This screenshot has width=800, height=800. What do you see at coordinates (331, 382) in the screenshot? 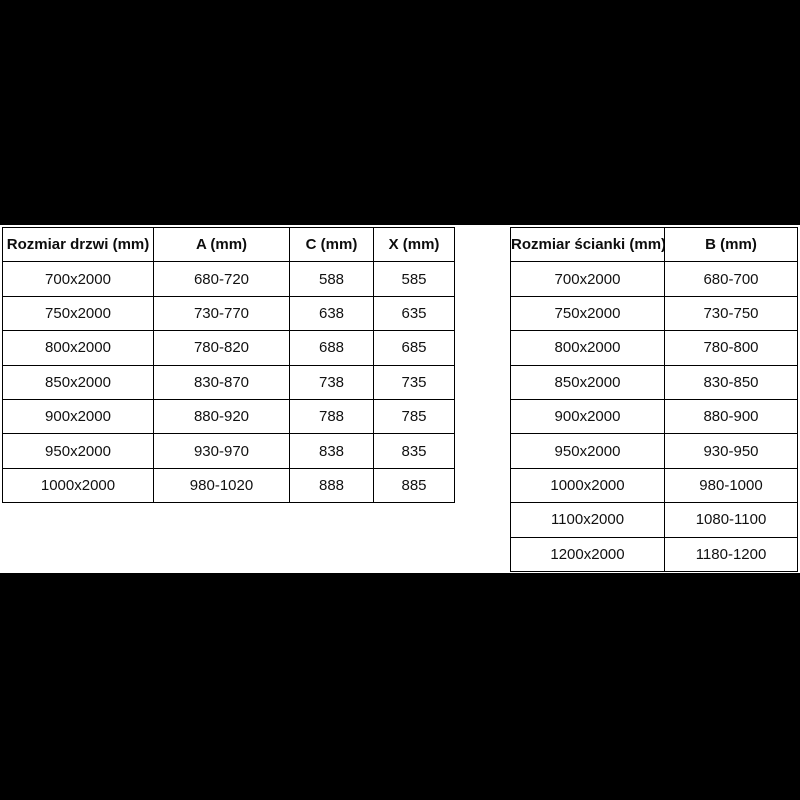
I see `data-cell: 738` at bounding box center [331, 382].